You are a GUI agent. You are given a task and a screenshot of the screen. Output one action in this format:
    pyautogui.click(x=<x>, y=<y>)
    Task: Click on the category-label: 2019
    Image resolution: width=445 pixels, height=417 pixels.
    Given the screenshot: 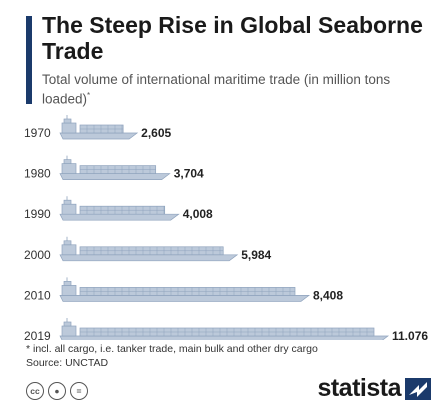 What is the action you would take?
    pyautogui.click(x=37, y=334)
    